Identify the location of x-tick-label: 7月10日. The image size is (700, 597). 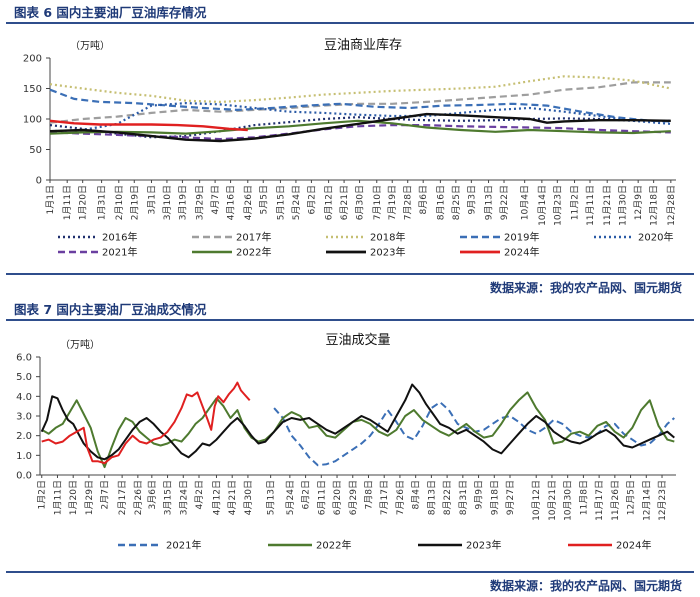
(377, 202).